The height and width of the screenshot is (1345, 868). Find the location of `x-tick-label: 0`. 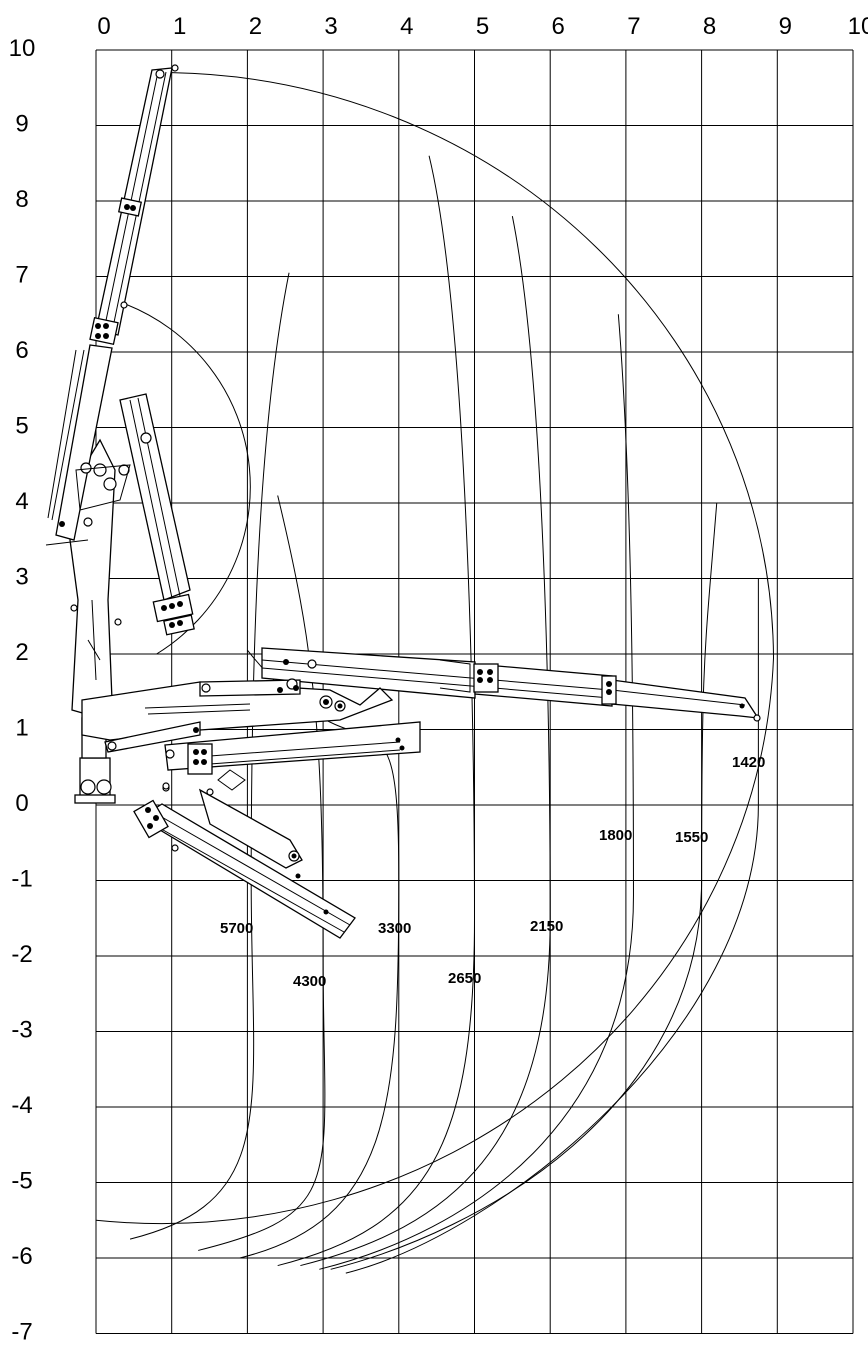

x-tick-label: 0 is located at coordinates (103, 26).